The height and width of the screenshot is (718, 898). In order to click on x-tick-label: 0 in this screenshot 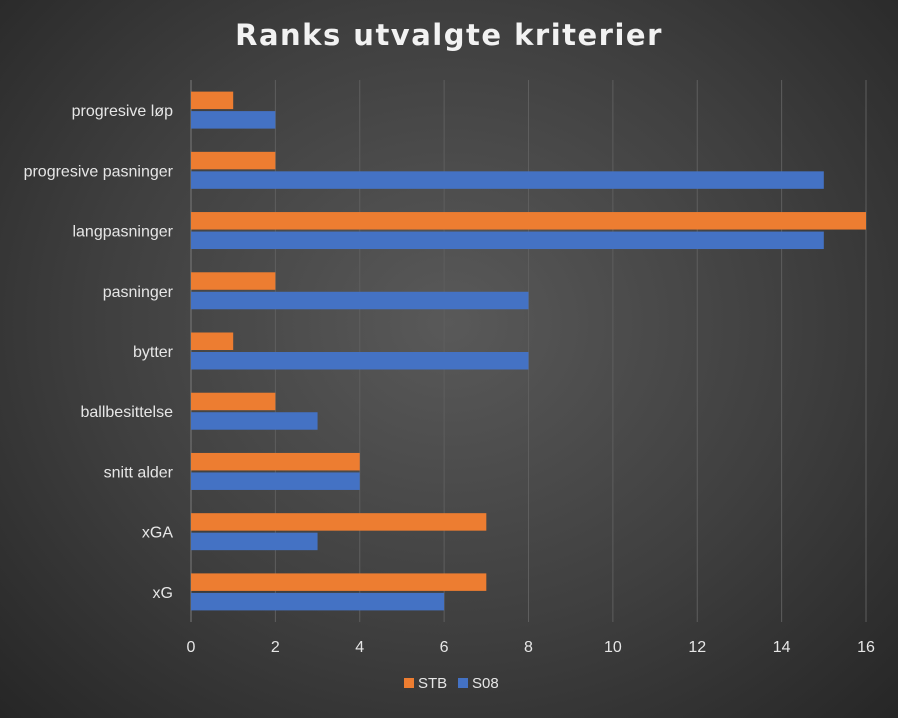, I will do `click(191, 647)`.